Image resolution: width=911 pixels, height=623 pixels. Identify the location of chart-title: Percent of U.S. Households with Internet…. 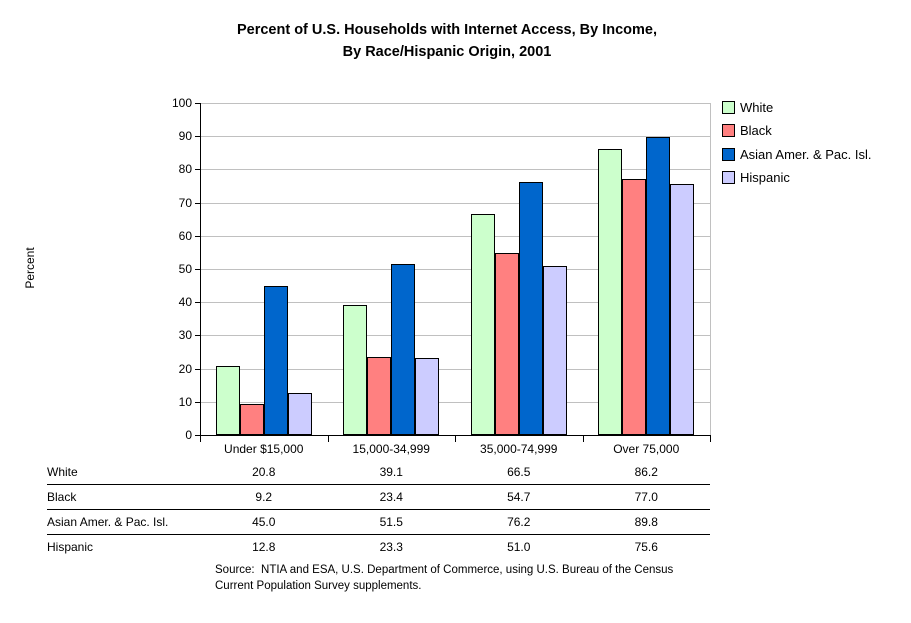
(447, 41).